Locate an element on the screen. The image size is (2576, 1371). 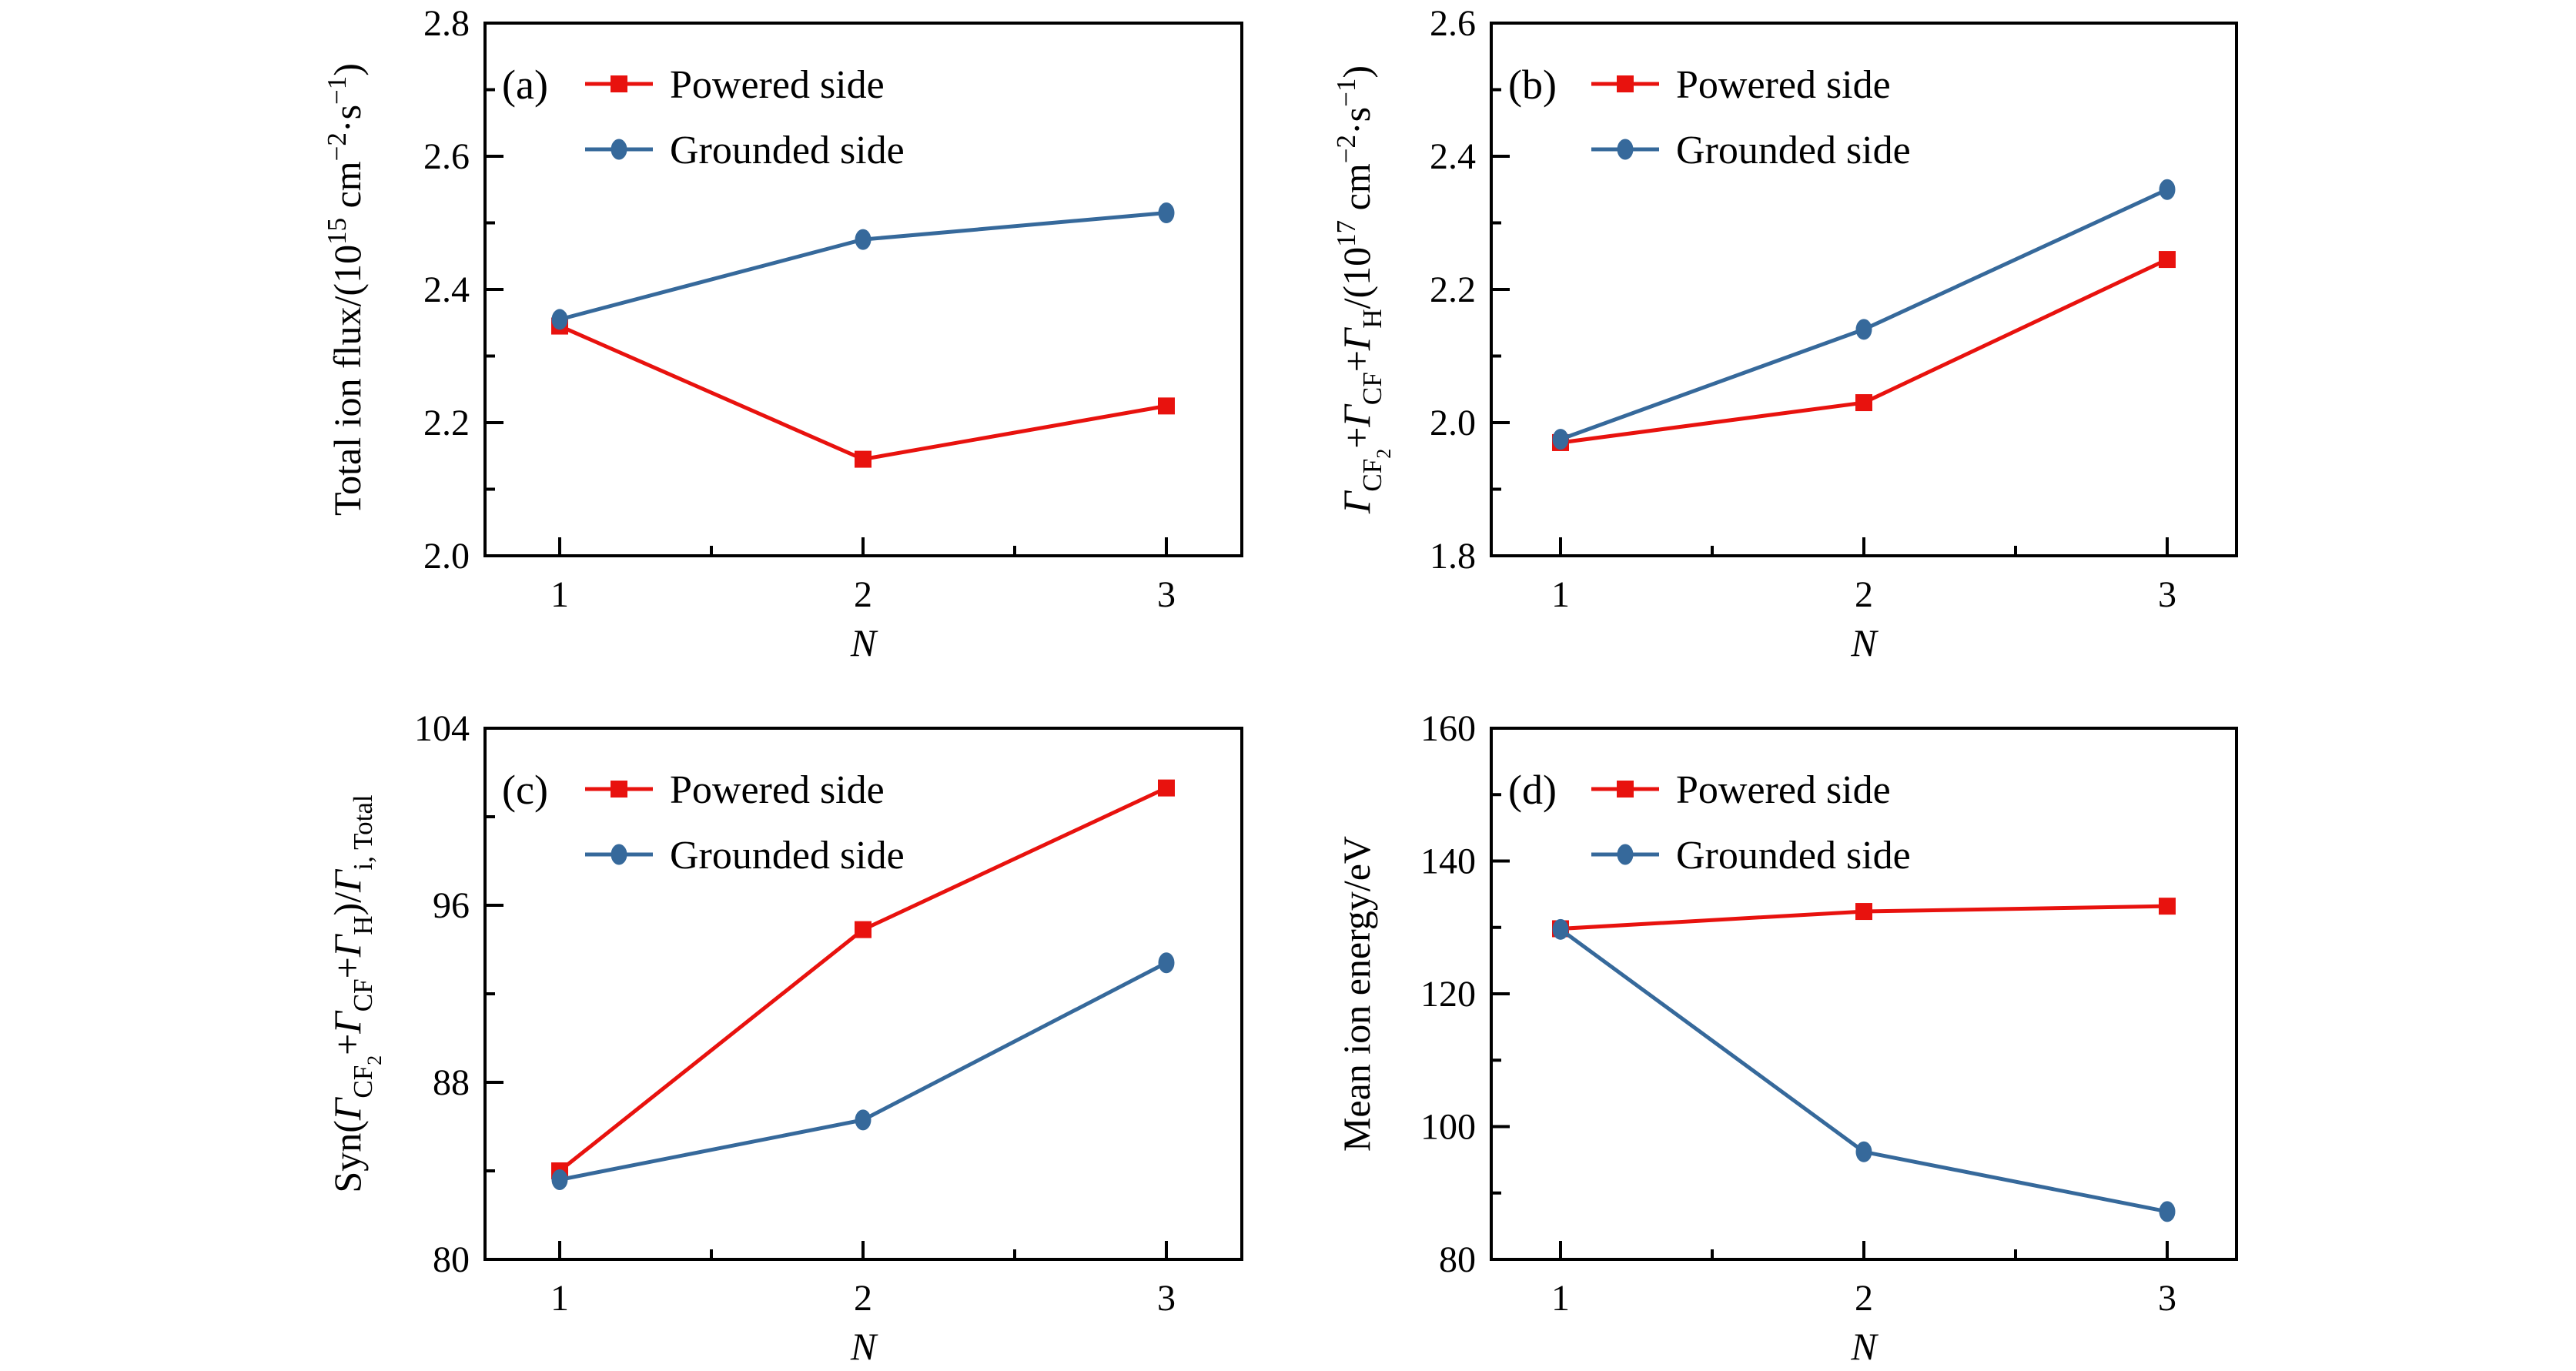
y-axis-label: ΓCF2+ΓCF+ΓH/(1017 cm−2·s−1) is located at coordinates (1363, 290).